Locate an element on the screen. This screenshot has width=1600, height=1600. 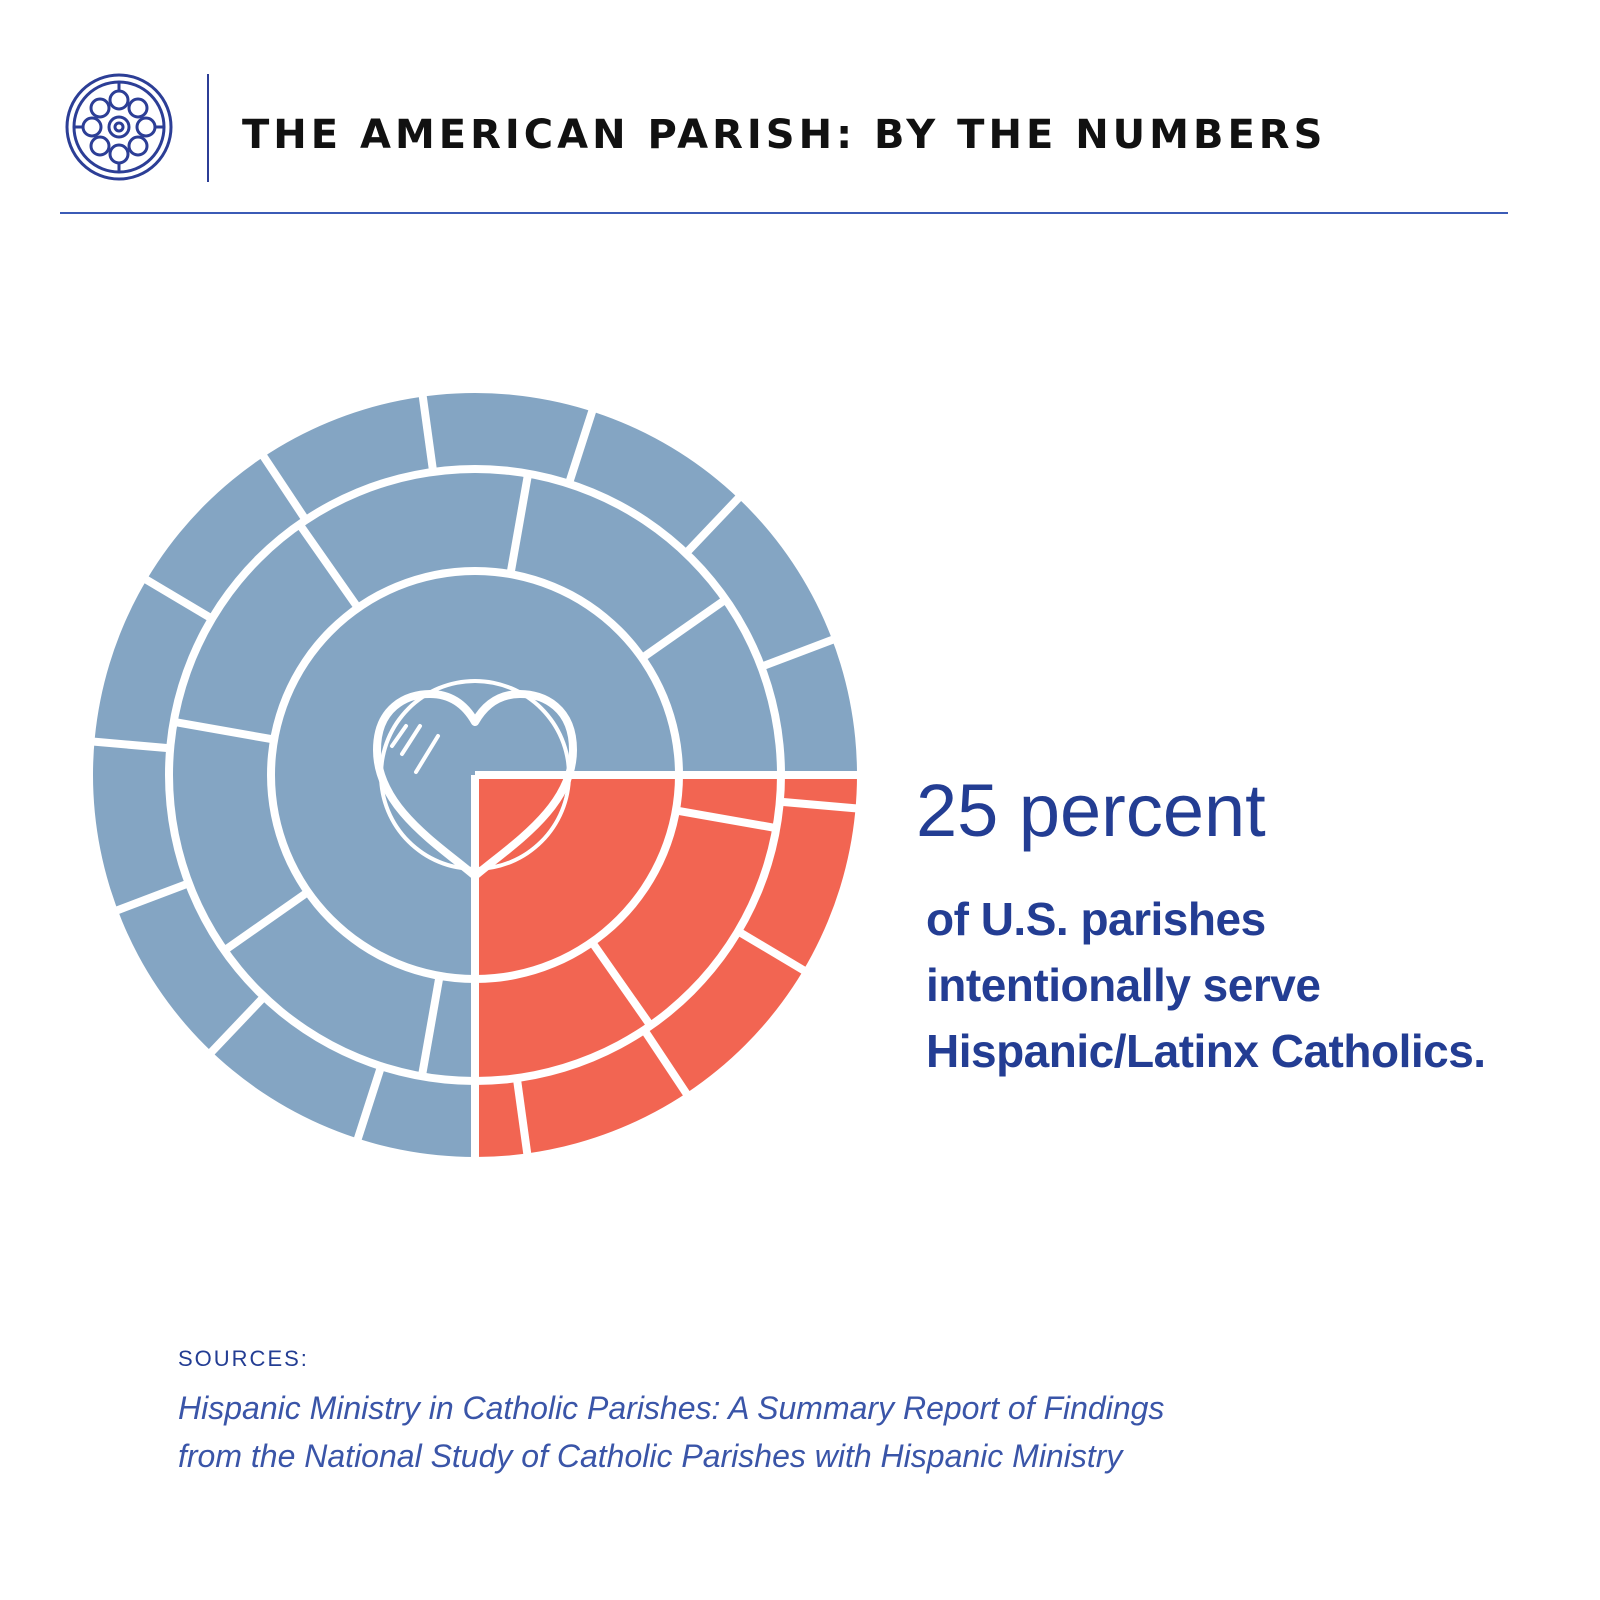
sources-label: SOURCES: is located at coordinates (243, 1358).